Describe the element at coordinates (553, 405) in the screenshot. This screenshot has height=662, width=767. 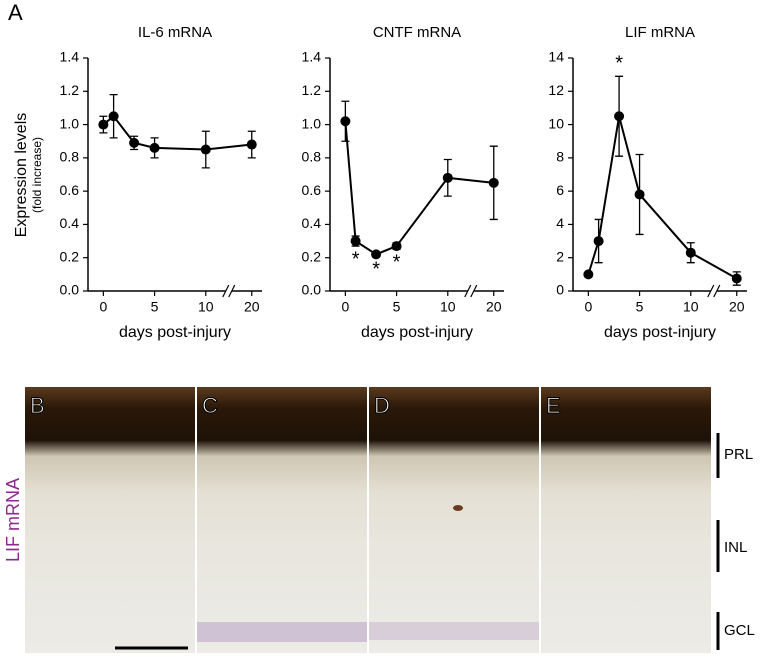
I see `panel-label: E` at that location.